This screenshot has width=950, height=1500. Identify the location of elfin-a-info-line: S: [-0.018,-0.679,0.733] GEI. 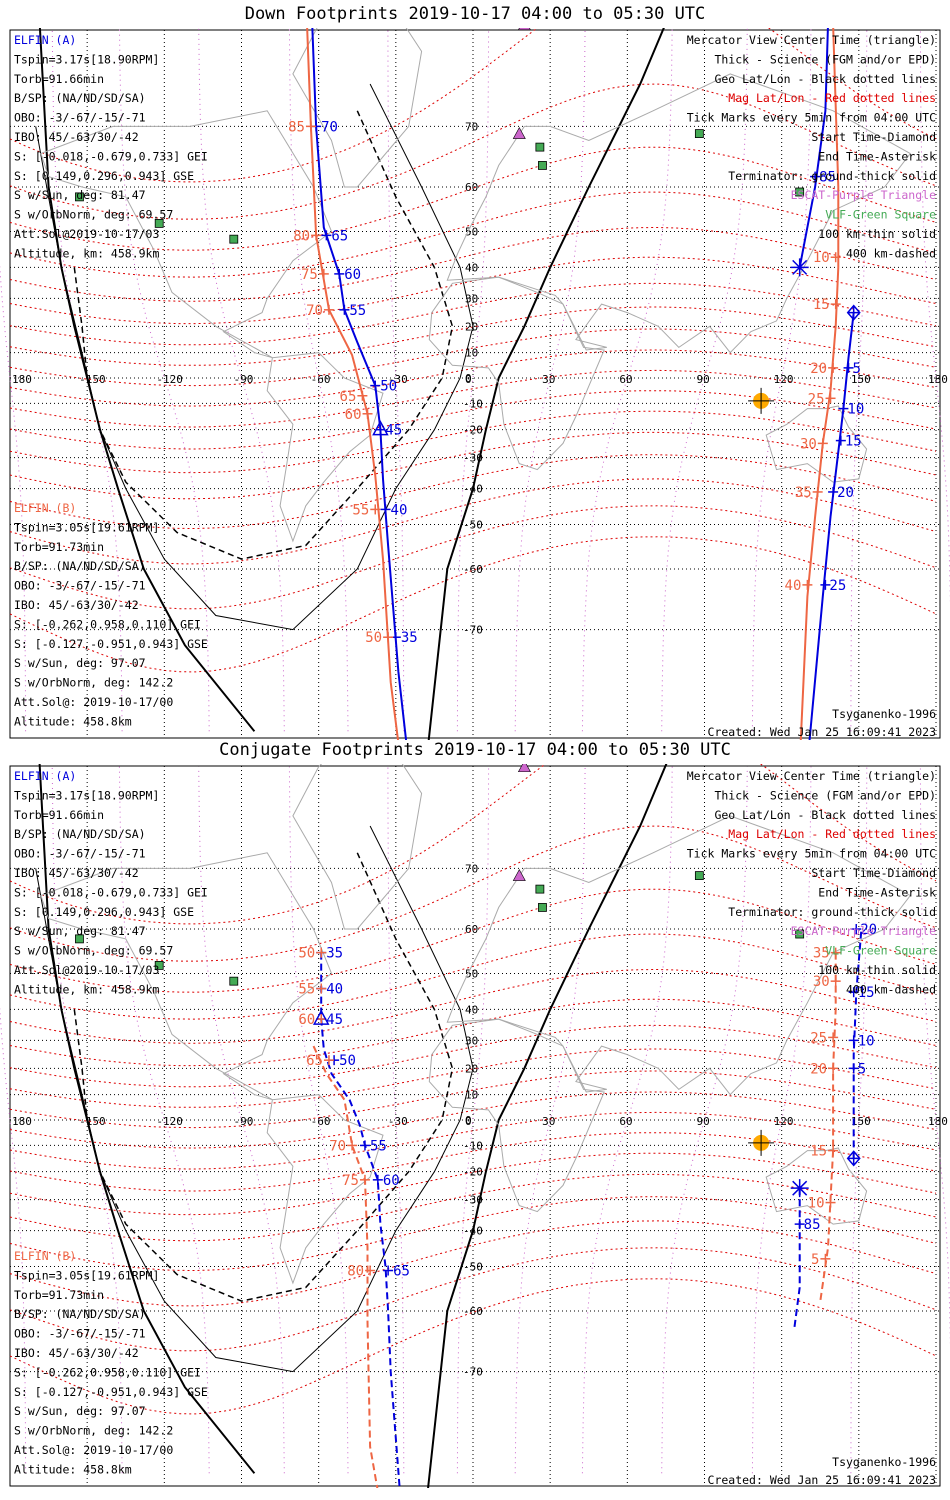
(111, 892).